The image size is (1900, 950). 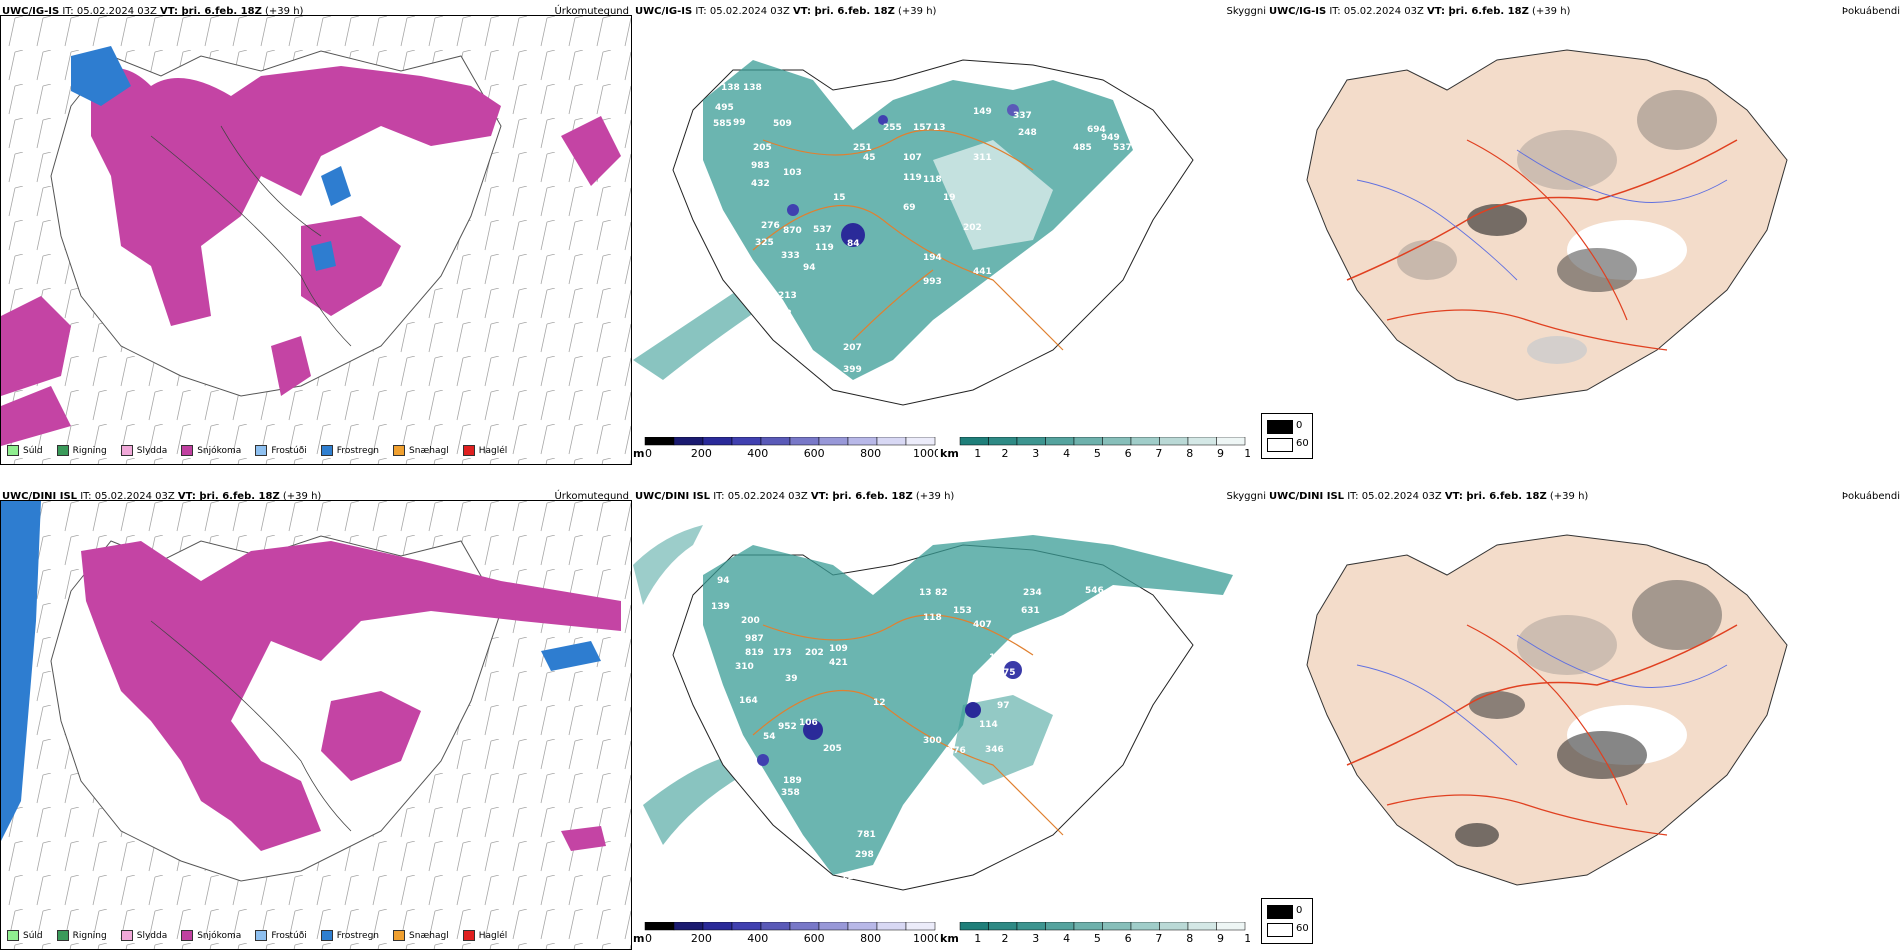 I want to click on visibility-value: 213, so click(x=787, y=296).